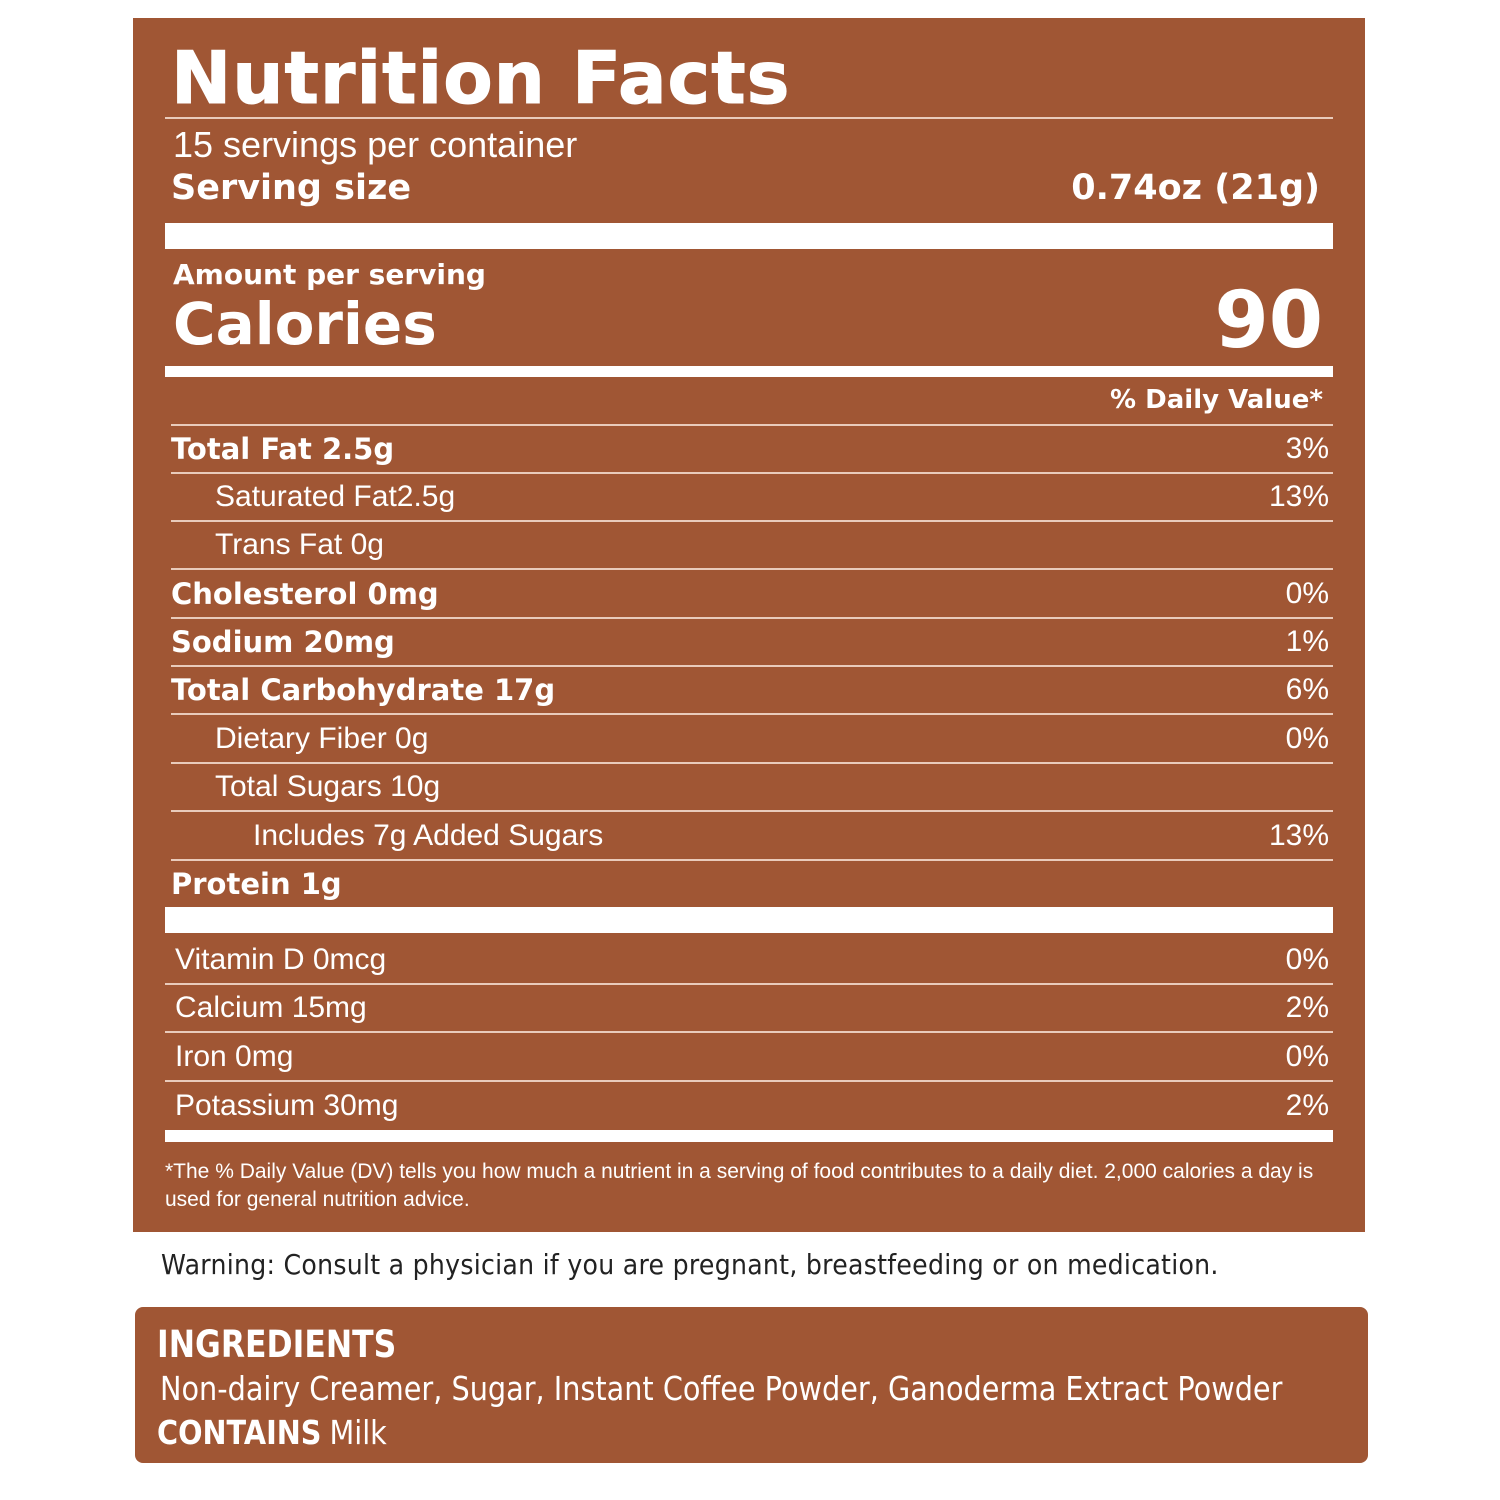  I want to click on nutrient-dv: 3%, so click(1307, 448).